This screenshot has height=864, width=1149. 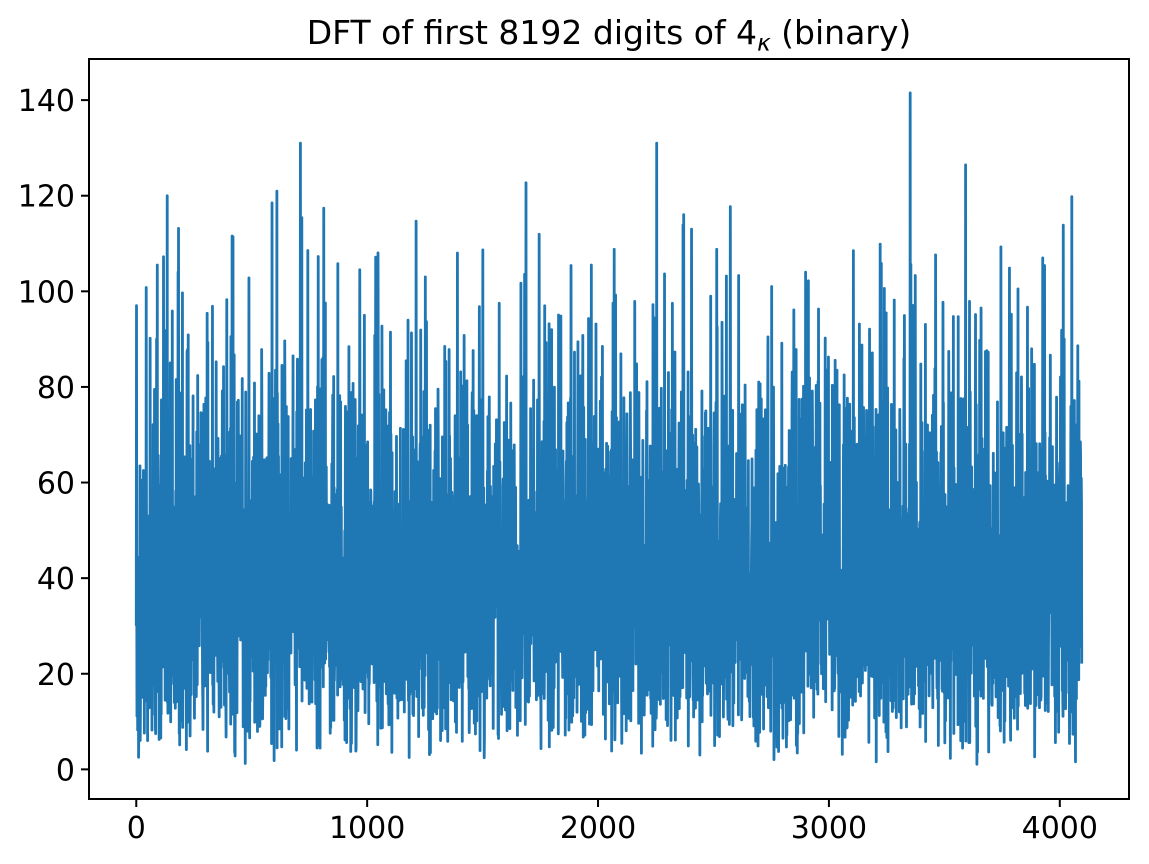 I want to click on x-axis-tick-label: 1000, so click(x=367, y=828).